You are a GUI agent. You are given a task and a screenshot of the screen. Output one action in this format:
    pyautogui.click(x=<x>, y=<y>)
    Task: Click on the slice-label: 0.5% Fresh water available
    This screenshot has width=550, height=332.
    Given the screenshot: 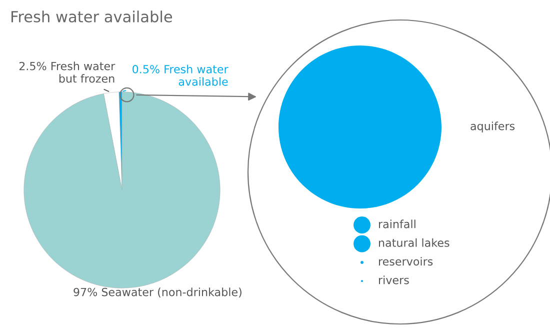 What is the action you would take?
    pyautogui.click(x=180, y=75)
    